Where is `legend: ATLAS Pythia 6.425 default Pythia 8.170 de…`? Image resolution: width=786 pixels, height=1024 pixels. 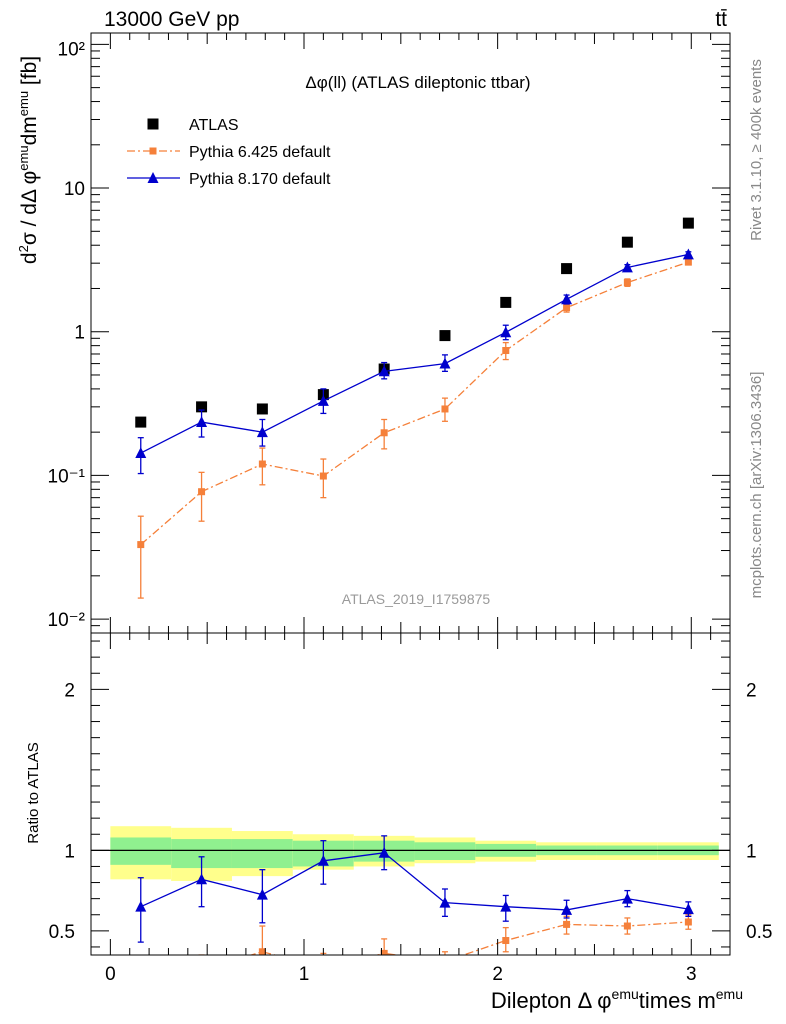
legend: ATLAS Pythia 6.425 default Pythia 8.170 de… is located at coordinates (229, 152).